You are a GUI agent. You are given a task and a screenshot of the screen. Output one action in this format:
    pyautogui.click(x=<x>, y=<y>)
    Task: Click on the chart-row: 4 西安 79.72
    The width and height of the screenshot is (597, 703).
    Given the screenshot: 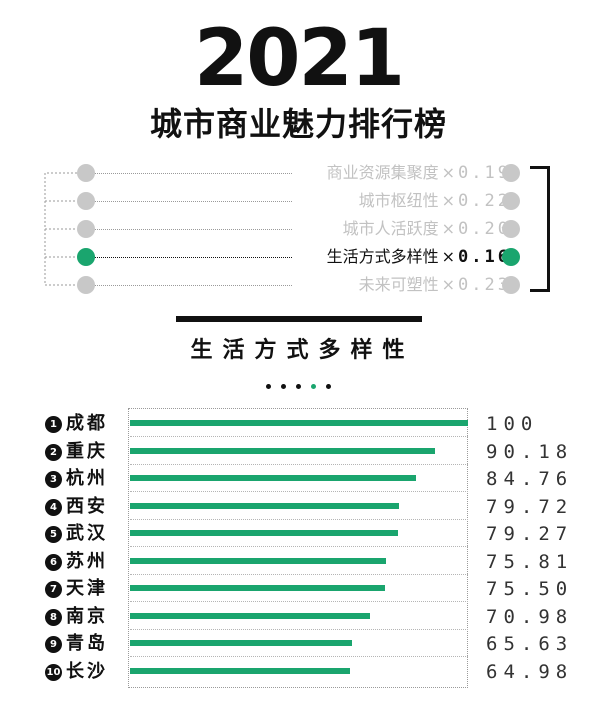 What is the action you would take?
    pyautogui.click(x=298, y=507)
    